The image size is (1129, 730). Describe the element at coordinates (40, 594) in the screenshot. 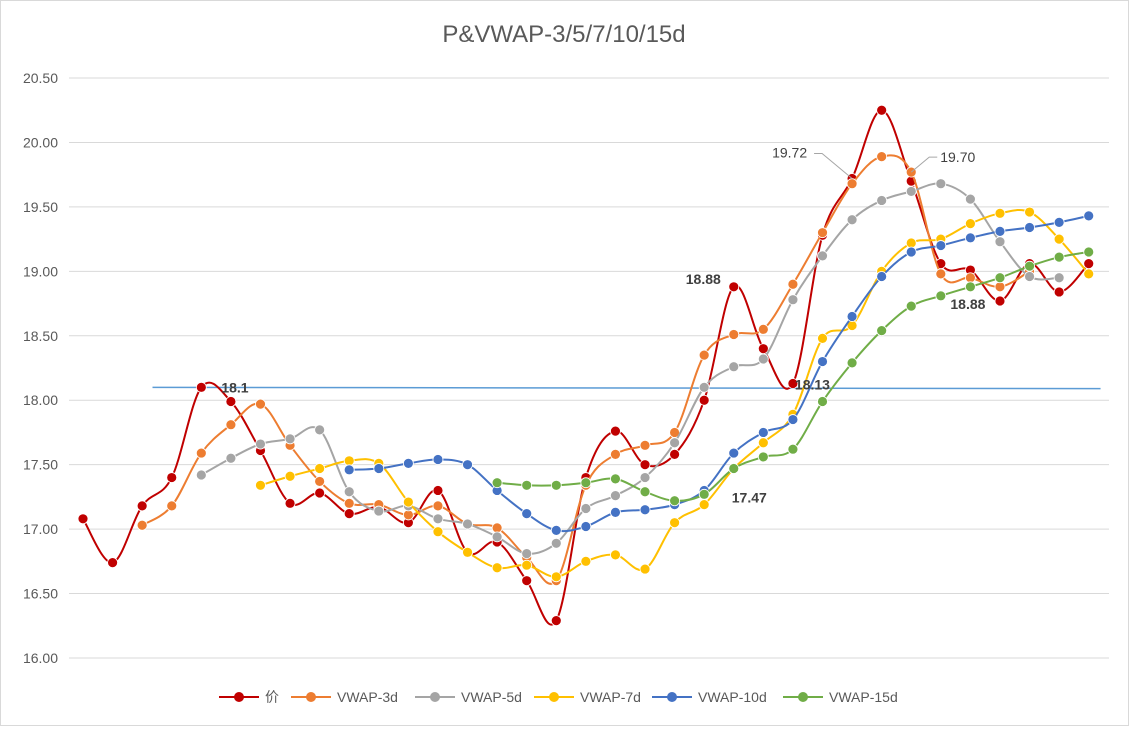

I see `y-tick-label: 16.50` at that location.